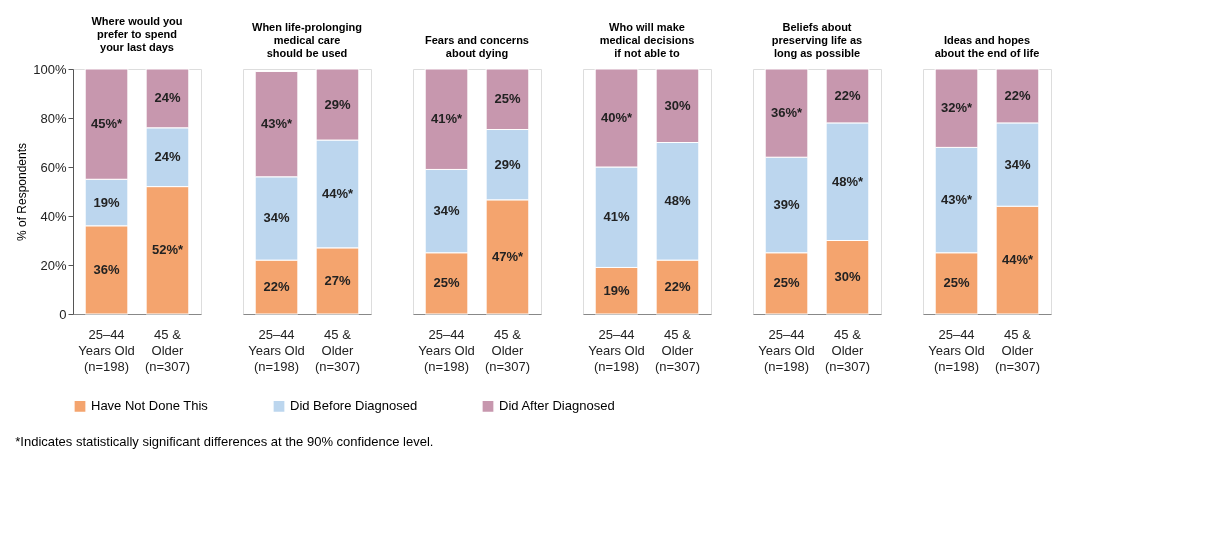 The width and height of the screenshot is (1217, 535). Describe the element at coordinates (956, 108) in the screenshot. I see `data-label: 32%*` at that location.